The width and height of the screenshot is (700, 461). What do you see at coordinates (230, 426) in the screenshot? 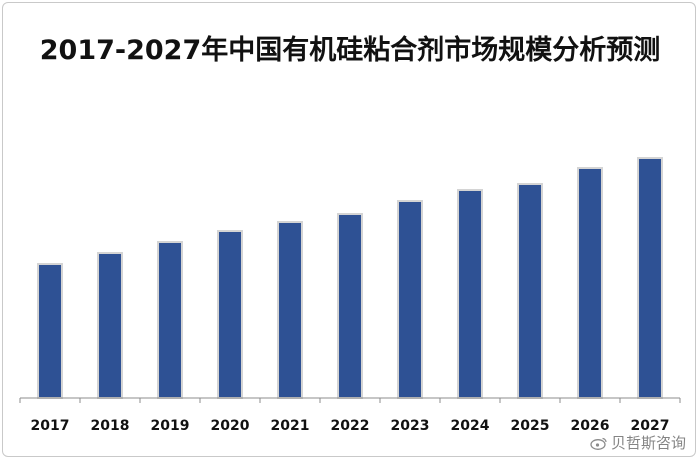
I see `x-tick-label: 2020` at bounding box center [230, 426].